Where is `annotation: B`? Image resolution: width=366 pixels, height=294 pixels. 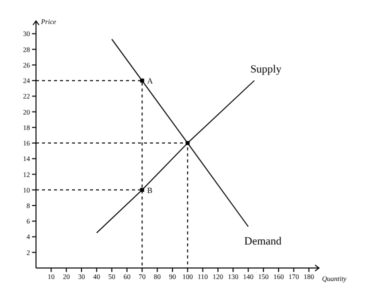 annotation: B is located at coordinates (149, 190).